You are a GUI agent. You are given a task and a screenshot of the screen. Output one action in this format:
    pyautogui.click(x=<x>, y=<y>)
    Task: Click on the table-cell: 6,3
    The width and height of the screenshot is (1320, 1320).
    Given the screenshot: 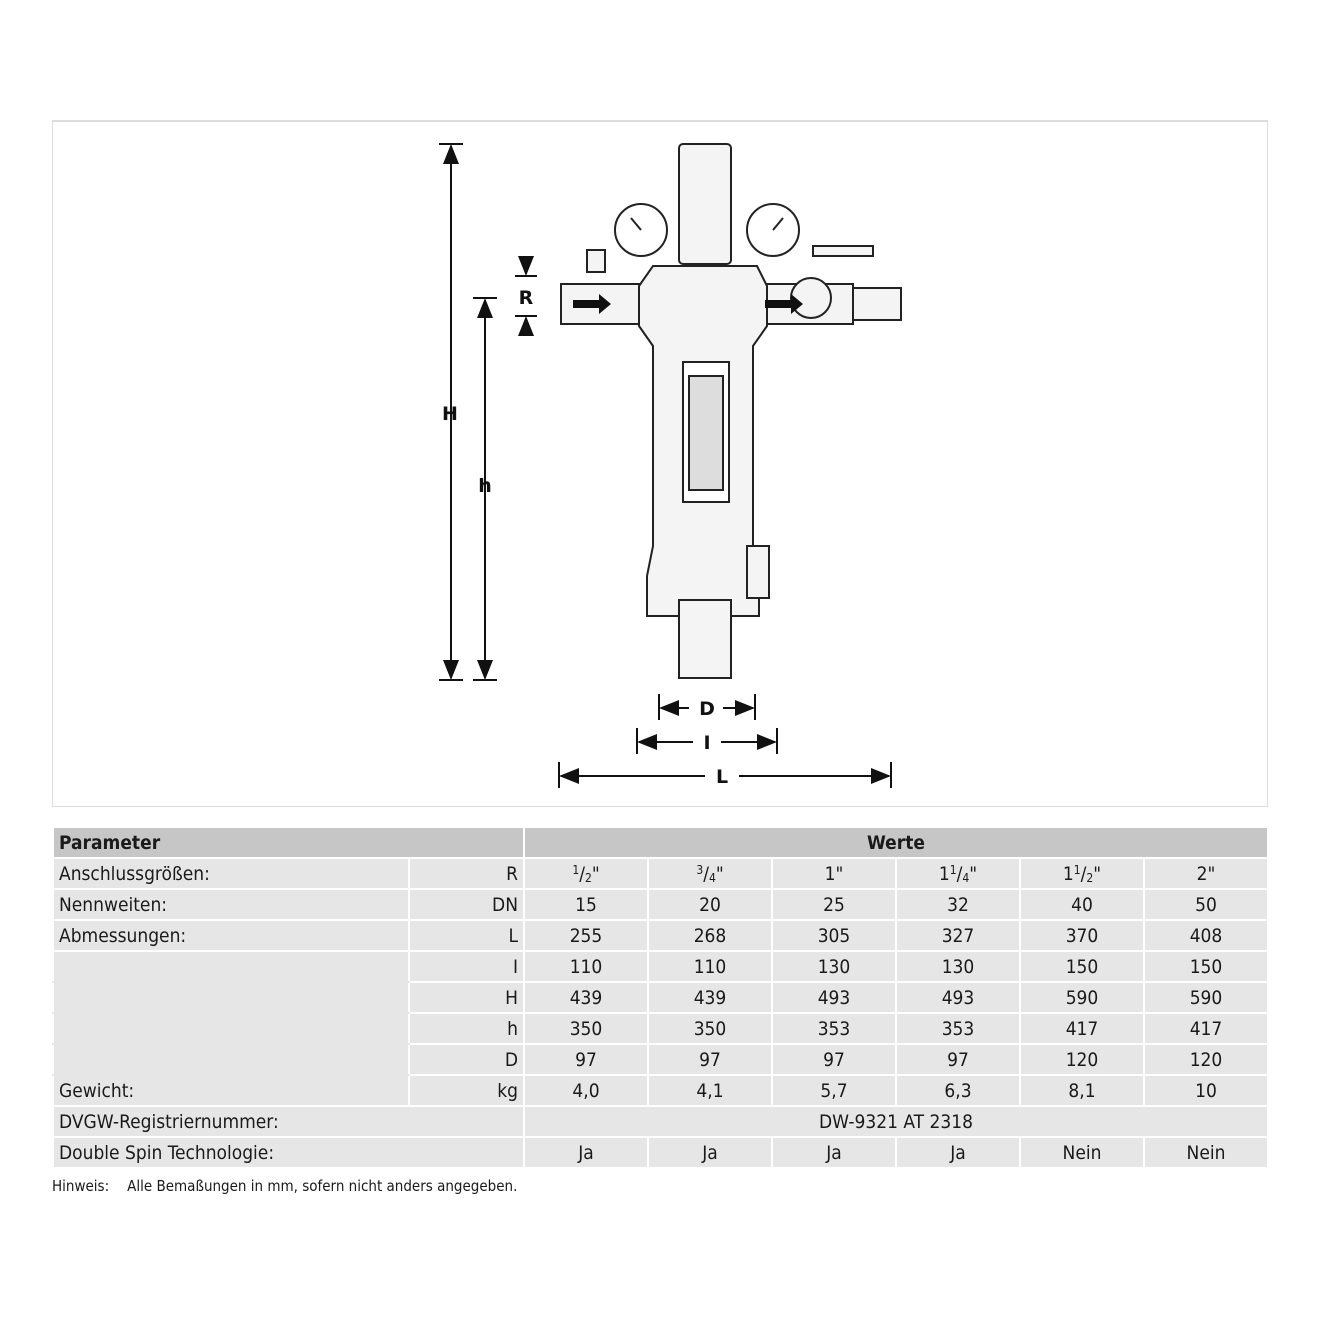 What is the action you would take?
    pyautogui.click(x=958, y=1090)
    